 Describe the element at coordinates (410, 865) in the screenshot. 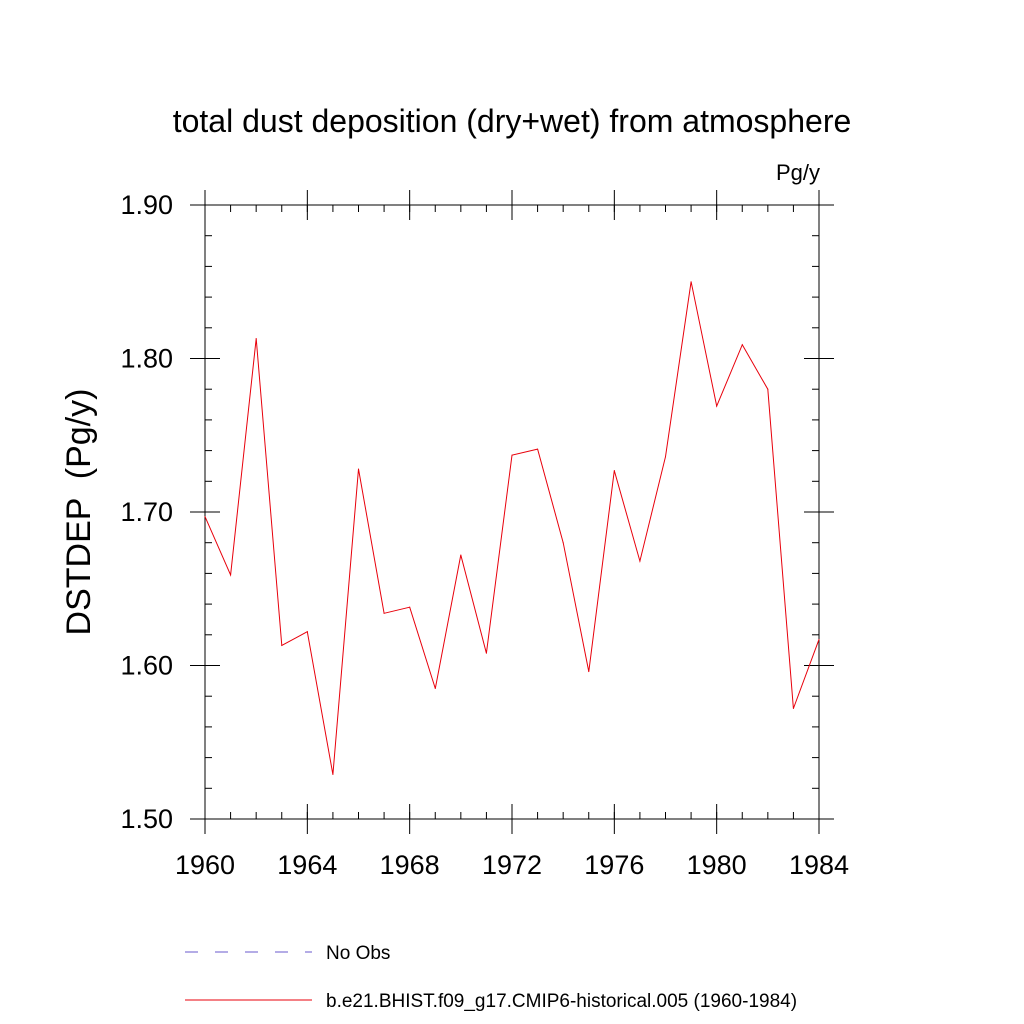

I see `x-tick-label: 1968` at that location.